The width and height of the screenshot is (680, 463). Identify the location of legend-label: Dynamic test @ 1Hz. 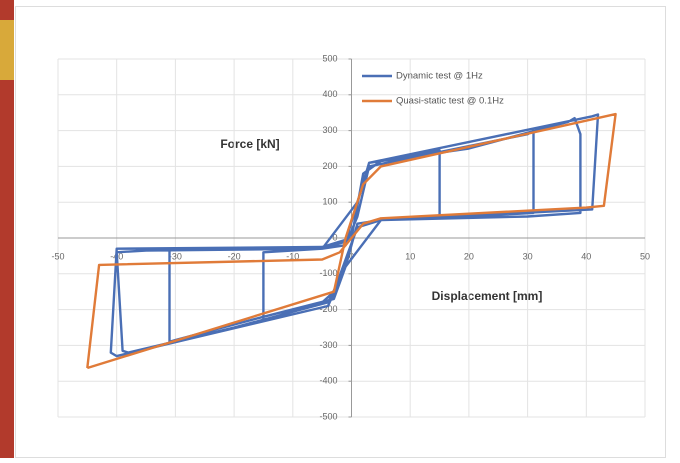
(439, 76).